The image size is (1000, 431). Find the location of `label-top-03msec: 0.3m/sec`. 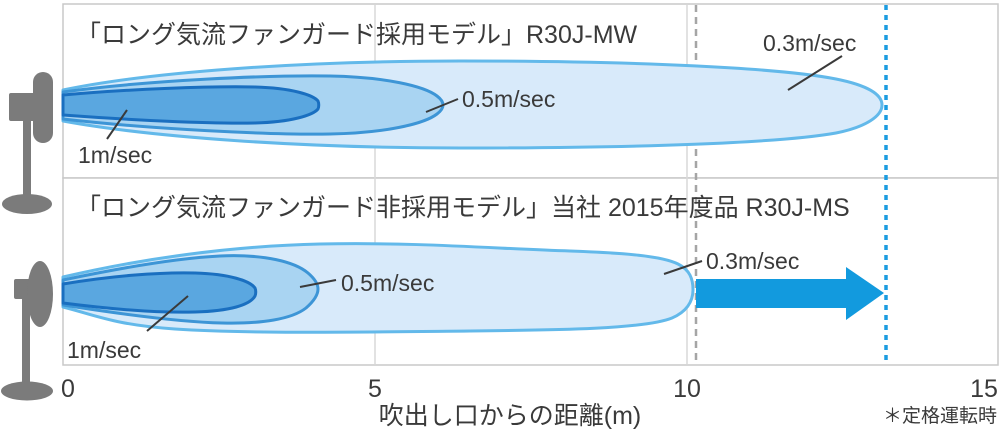

label-top-03msec: 0.3m/sec is located at coordinates (809, 43).